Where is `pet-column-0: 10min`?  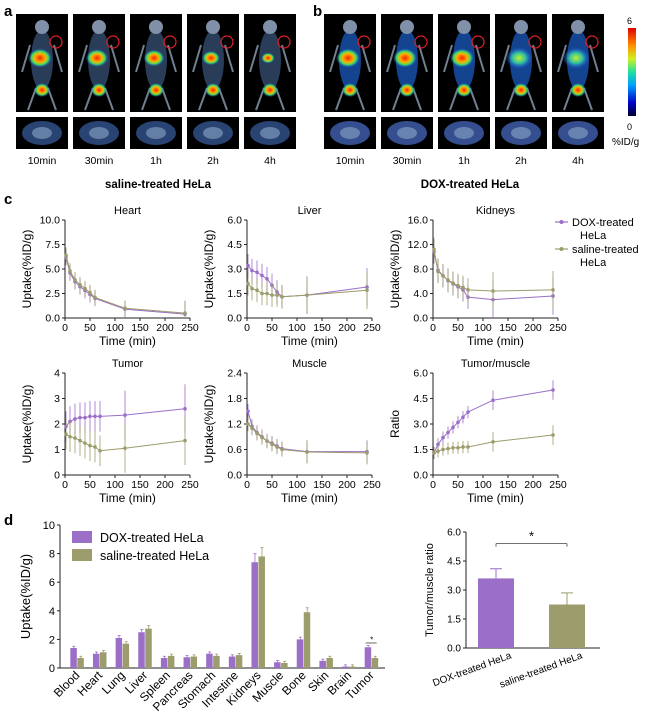 pet-column-0: 10min is located at coordinates (350, 90).